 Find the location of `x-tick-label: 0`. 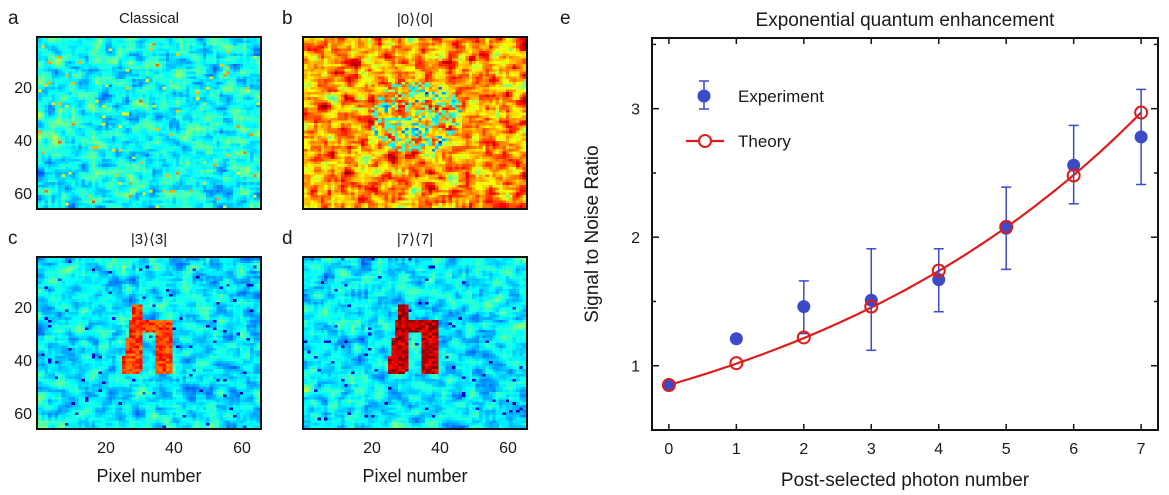

x-tick-label: 0 is located at coordinates (668, 449).